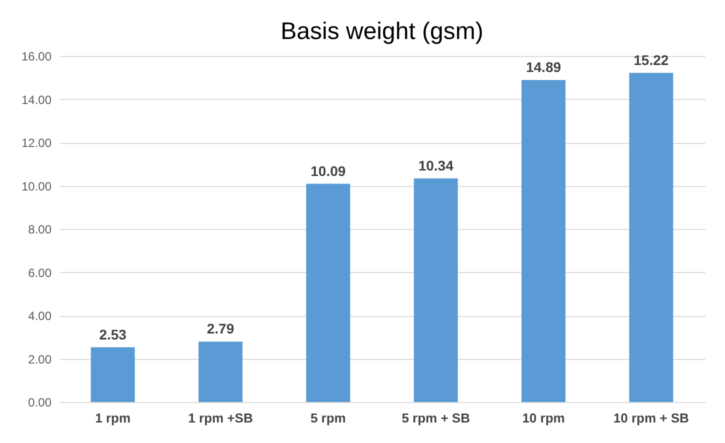  What do you see at coordinates (651, 60) in the screenshot?
I see `data-label: 15.22` at bounding box center [651, 60].